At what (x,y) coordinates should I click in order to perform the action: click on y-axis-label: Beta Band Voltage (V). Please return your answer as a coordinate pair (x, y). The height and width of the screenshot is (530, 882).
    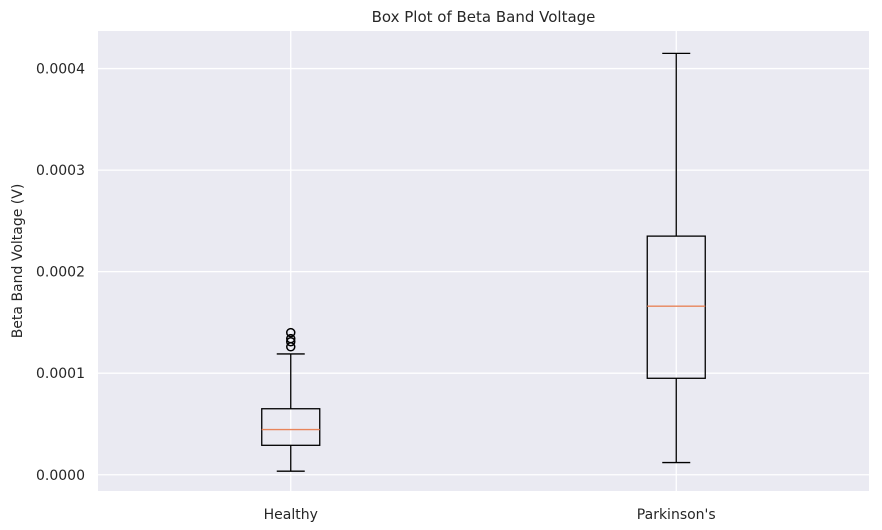
    Looking at the image, I should click on (18, 261).